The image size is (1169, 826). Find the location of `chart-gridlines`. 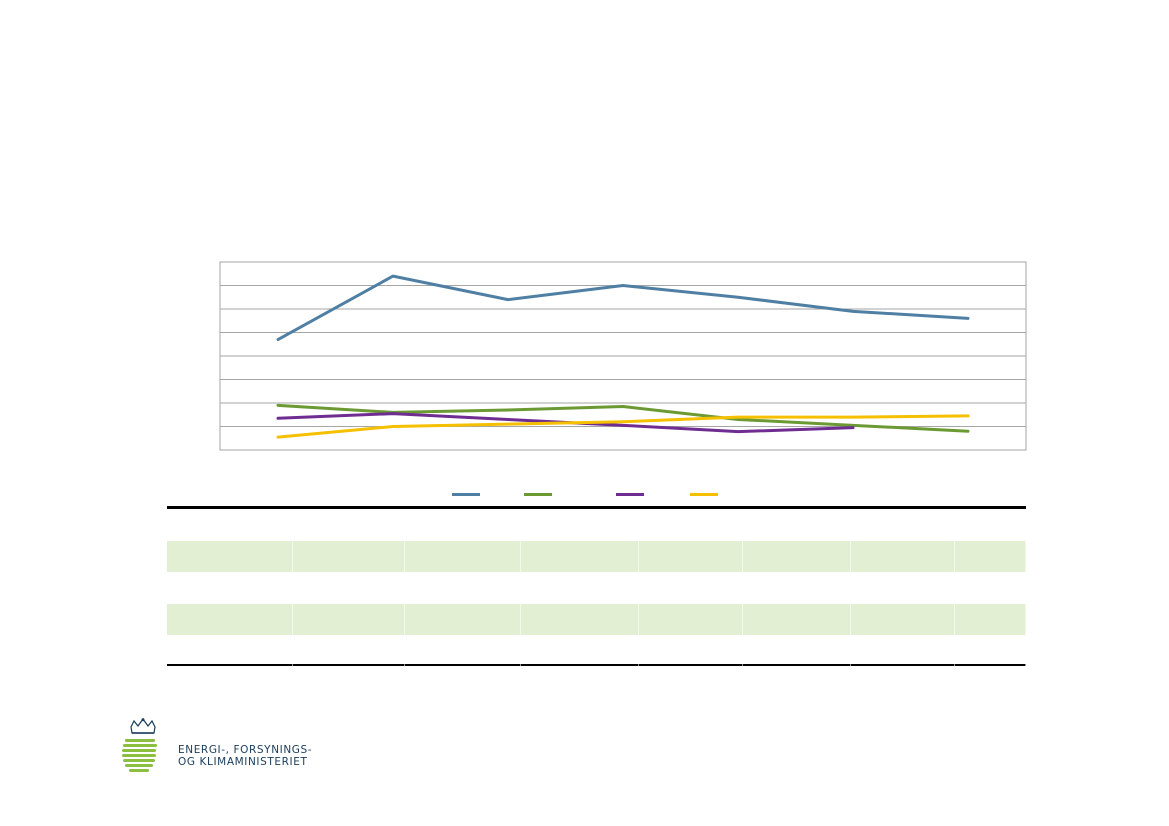

chart-gridlines is located at coordinates (623, 356).